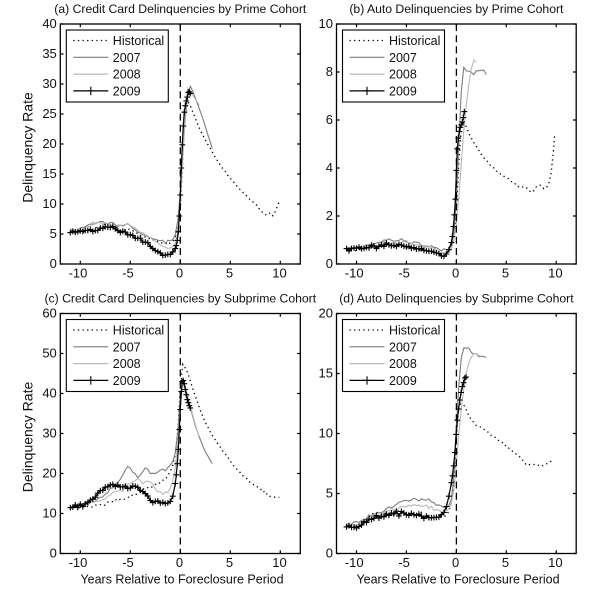 The image size is (600, 606). I want to click on svg-text: 4, so click(329, 167).